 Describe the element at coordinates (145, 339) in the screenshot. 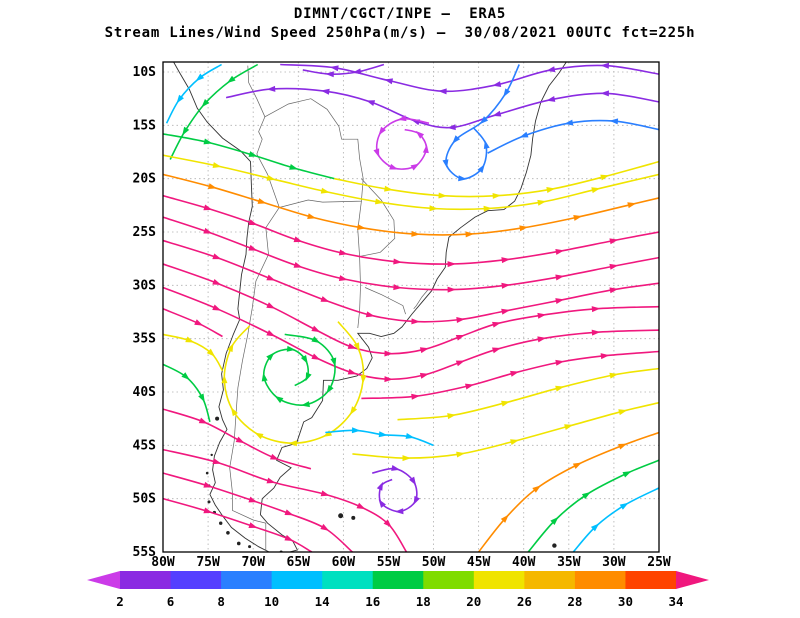

I see `y-tick-label: 35S` at that location.